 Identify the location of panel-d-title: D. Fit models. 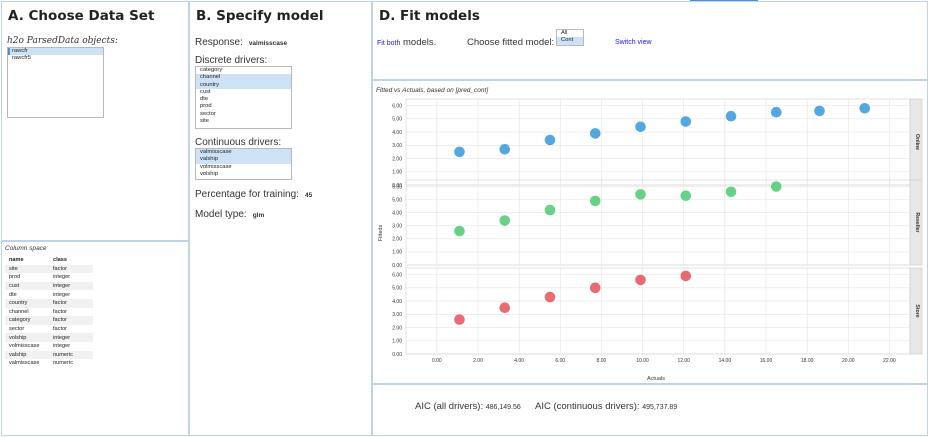
(429, 16).